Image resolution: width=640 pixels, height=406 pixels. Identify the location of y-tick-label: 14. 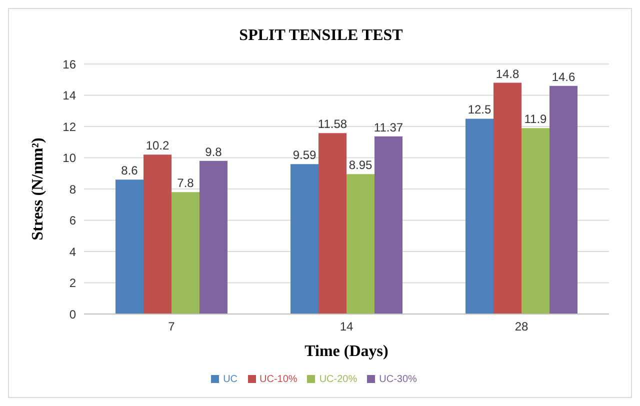
(69, 95).